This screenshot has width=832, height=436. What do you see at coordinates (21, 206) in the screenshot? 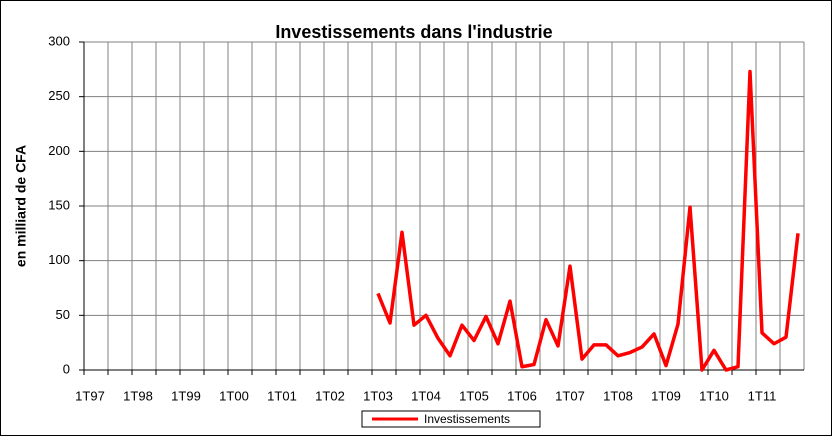
I see `y-axis-label: en milliard de CFA` at bounding box center [21, 206].